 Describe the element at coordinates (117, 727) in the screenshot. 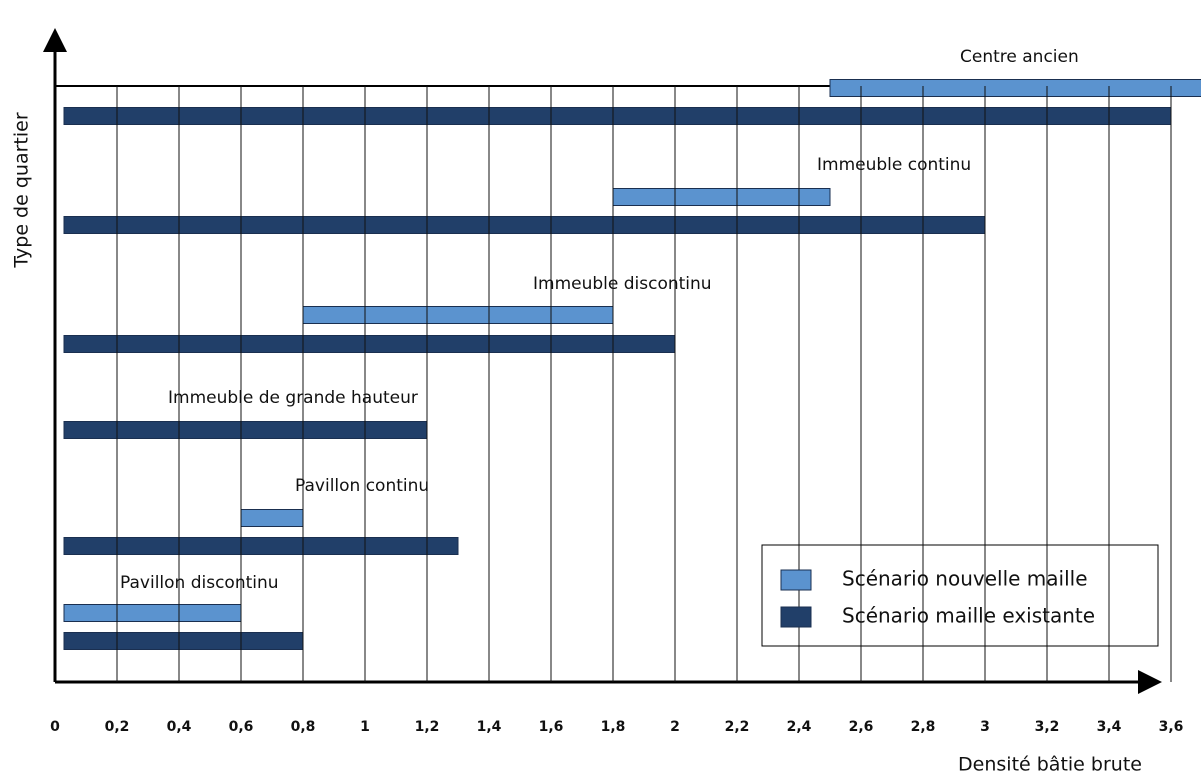

I see `x-tick-label: 0,2` at that location.